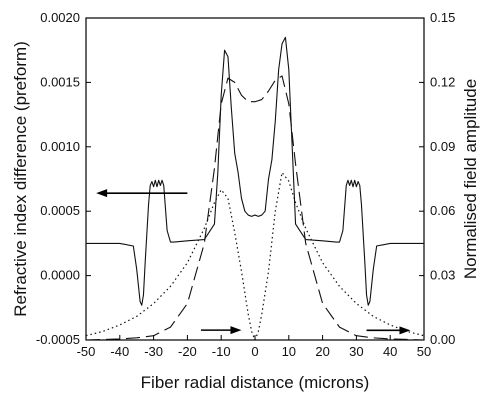 The image size is (488, 402). What do you see at coordinates (289, 351) in the screenshot?
I see `x-tick-label: 10` at bounding box center [289, 351].